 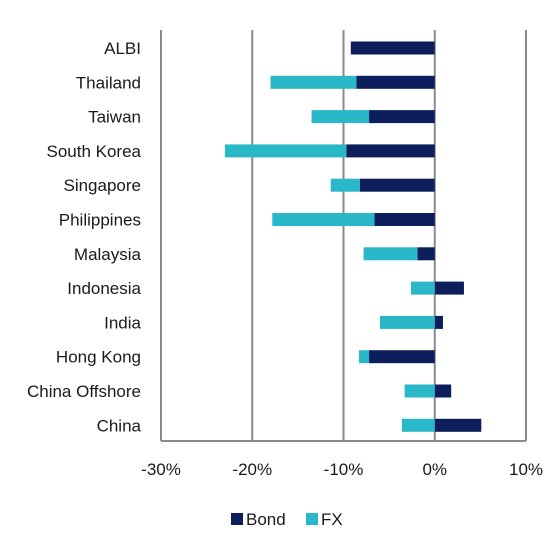 I want to click on x-tick-labels: -30% -20% -10% 0% 10%, so click(x=342, y=469).